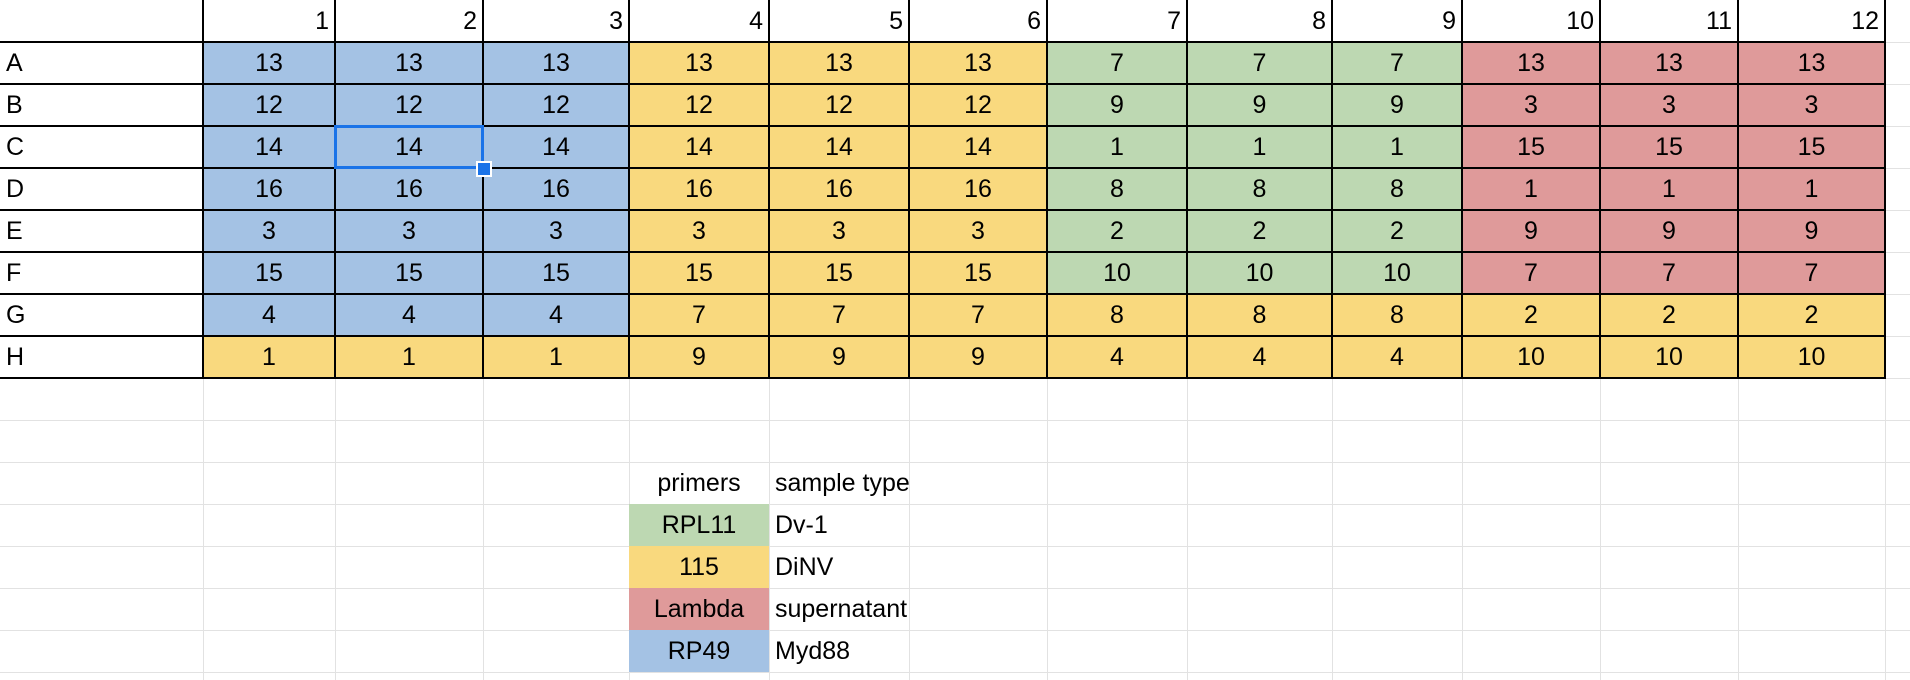  What do you see at coordinates (1259, 105) in the screenshot?
I see `well-B8: 9` at bounding box center [1259, 105].